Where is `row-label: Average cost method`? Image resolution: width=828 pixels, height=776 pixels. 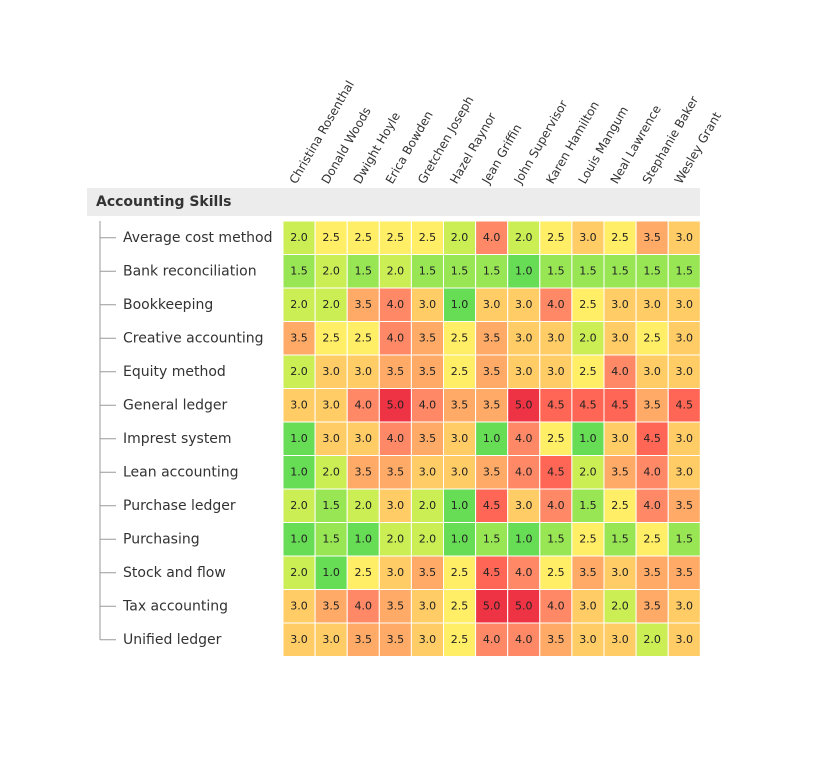
row-label: Average cost method is located at coordinates (198, 238).